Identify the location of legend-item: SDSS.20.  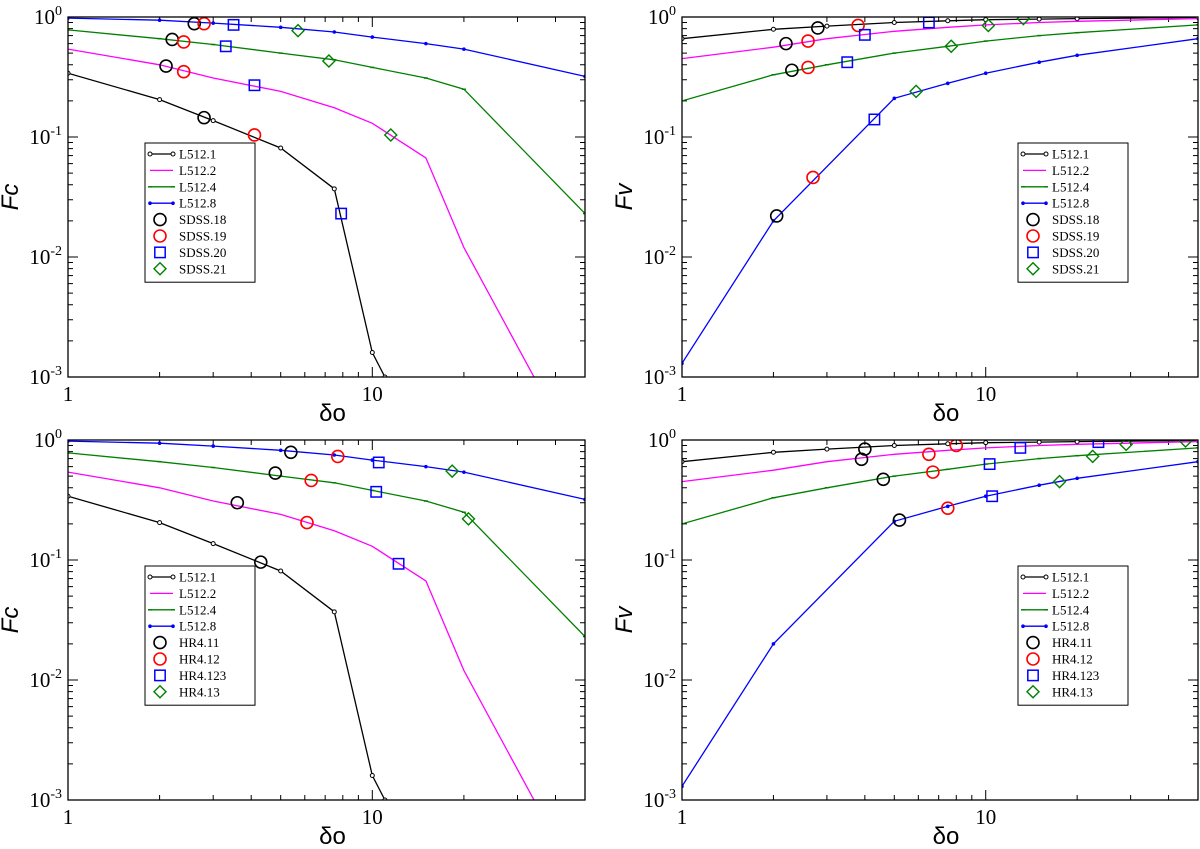
(190, 252).